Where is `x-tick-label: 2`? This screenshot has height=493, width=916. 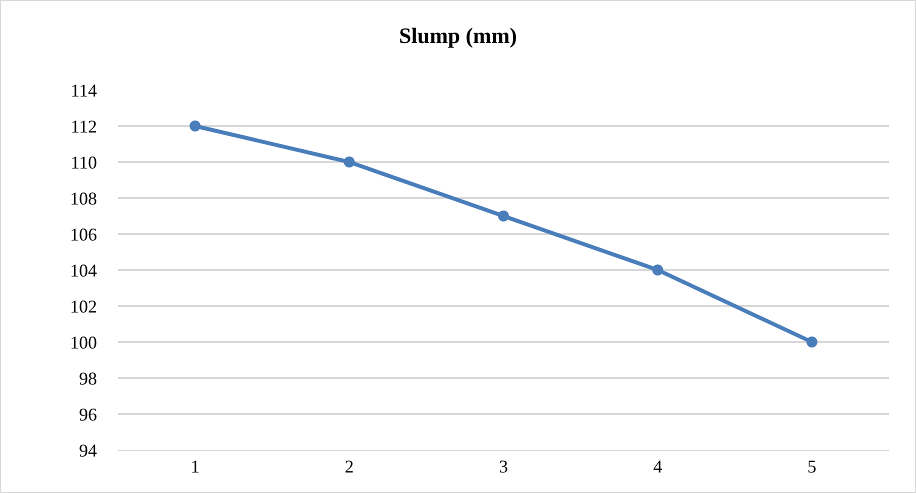 x-tick-label: 2 is located at coordinates (349, 466).